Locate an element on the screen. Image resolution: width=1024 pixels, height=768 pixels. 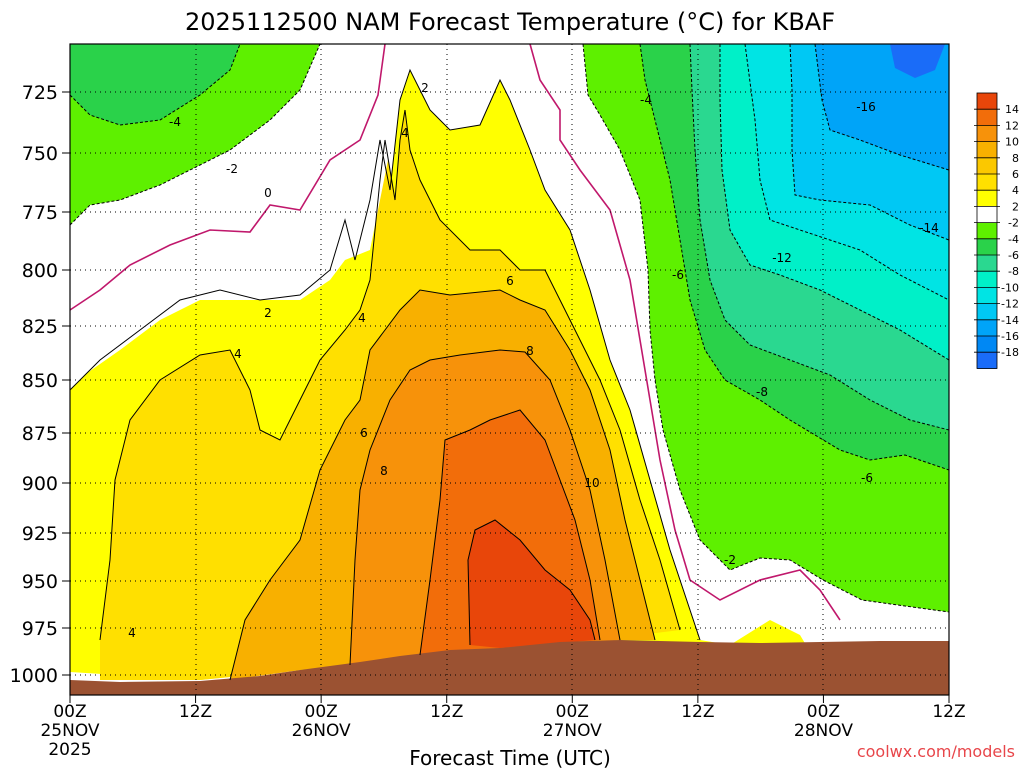
x-tick-label: 28NOV is located at coordinates (823, 731).